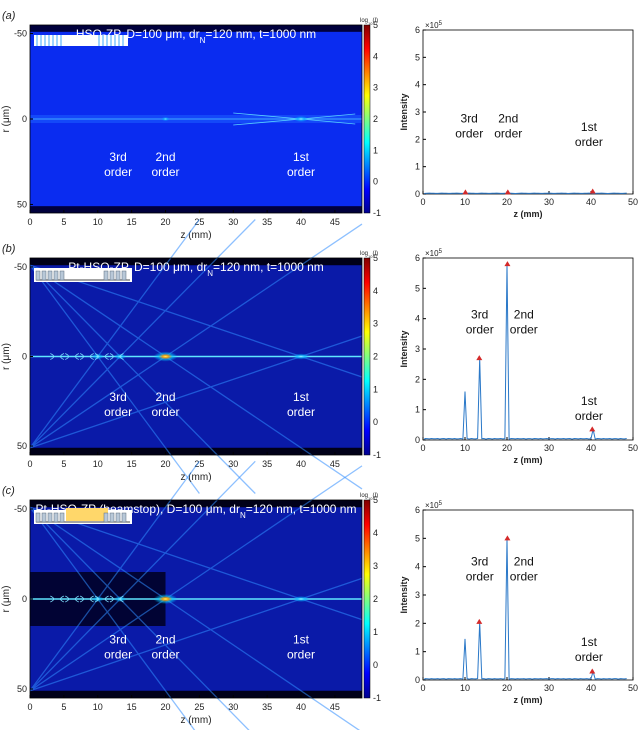  I want to click on panel-letter: (b), so click(9, 249).